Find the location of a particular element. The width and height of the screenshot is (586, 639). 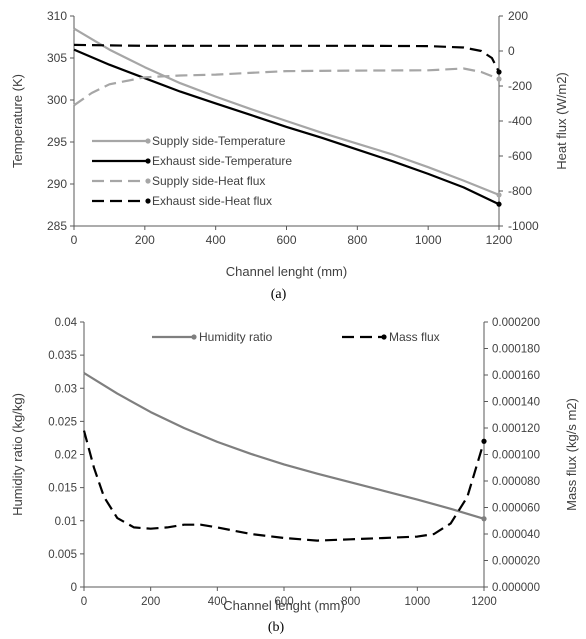

y2-tick-label: -1000 is located at coordinates (523, 226).